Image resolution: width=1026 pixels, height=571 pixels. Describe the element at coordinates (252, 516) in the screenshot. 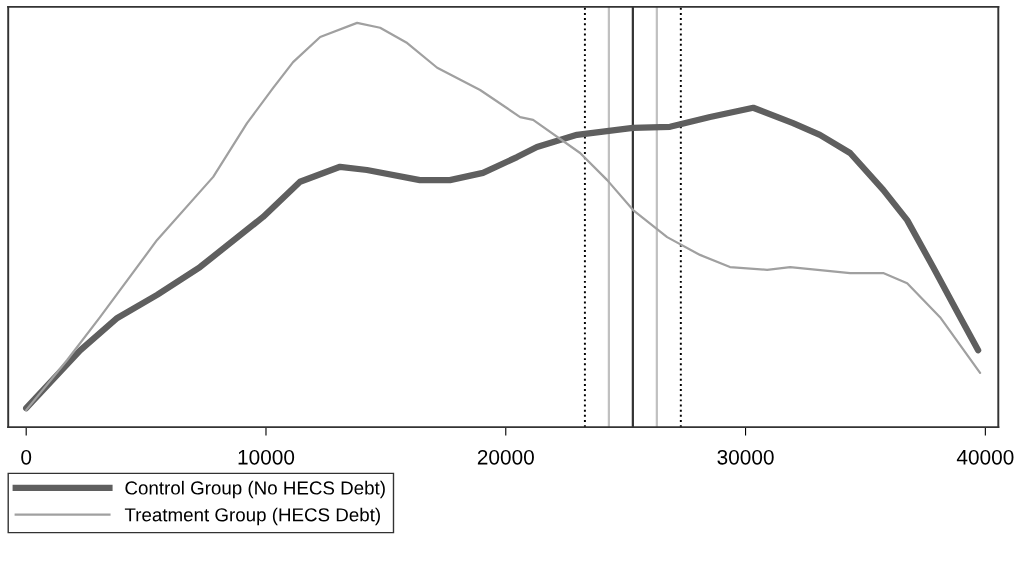

I see `legend-label: Treatment Group (HECS Debt)` at that location.